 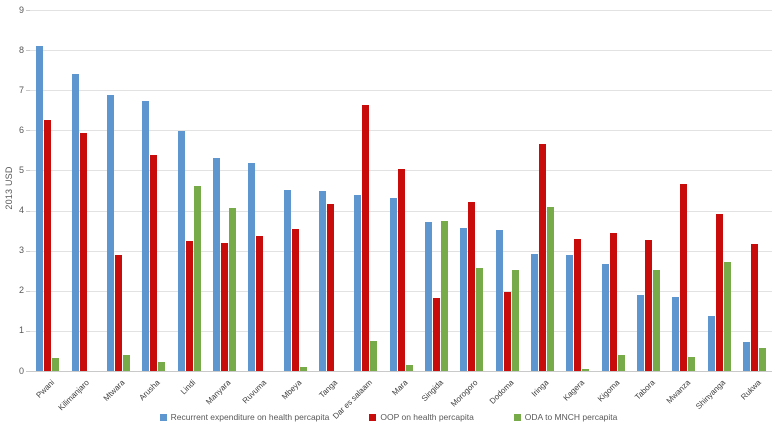 I want to click on x-category-label: Tabora, so click(x=645, y=390).